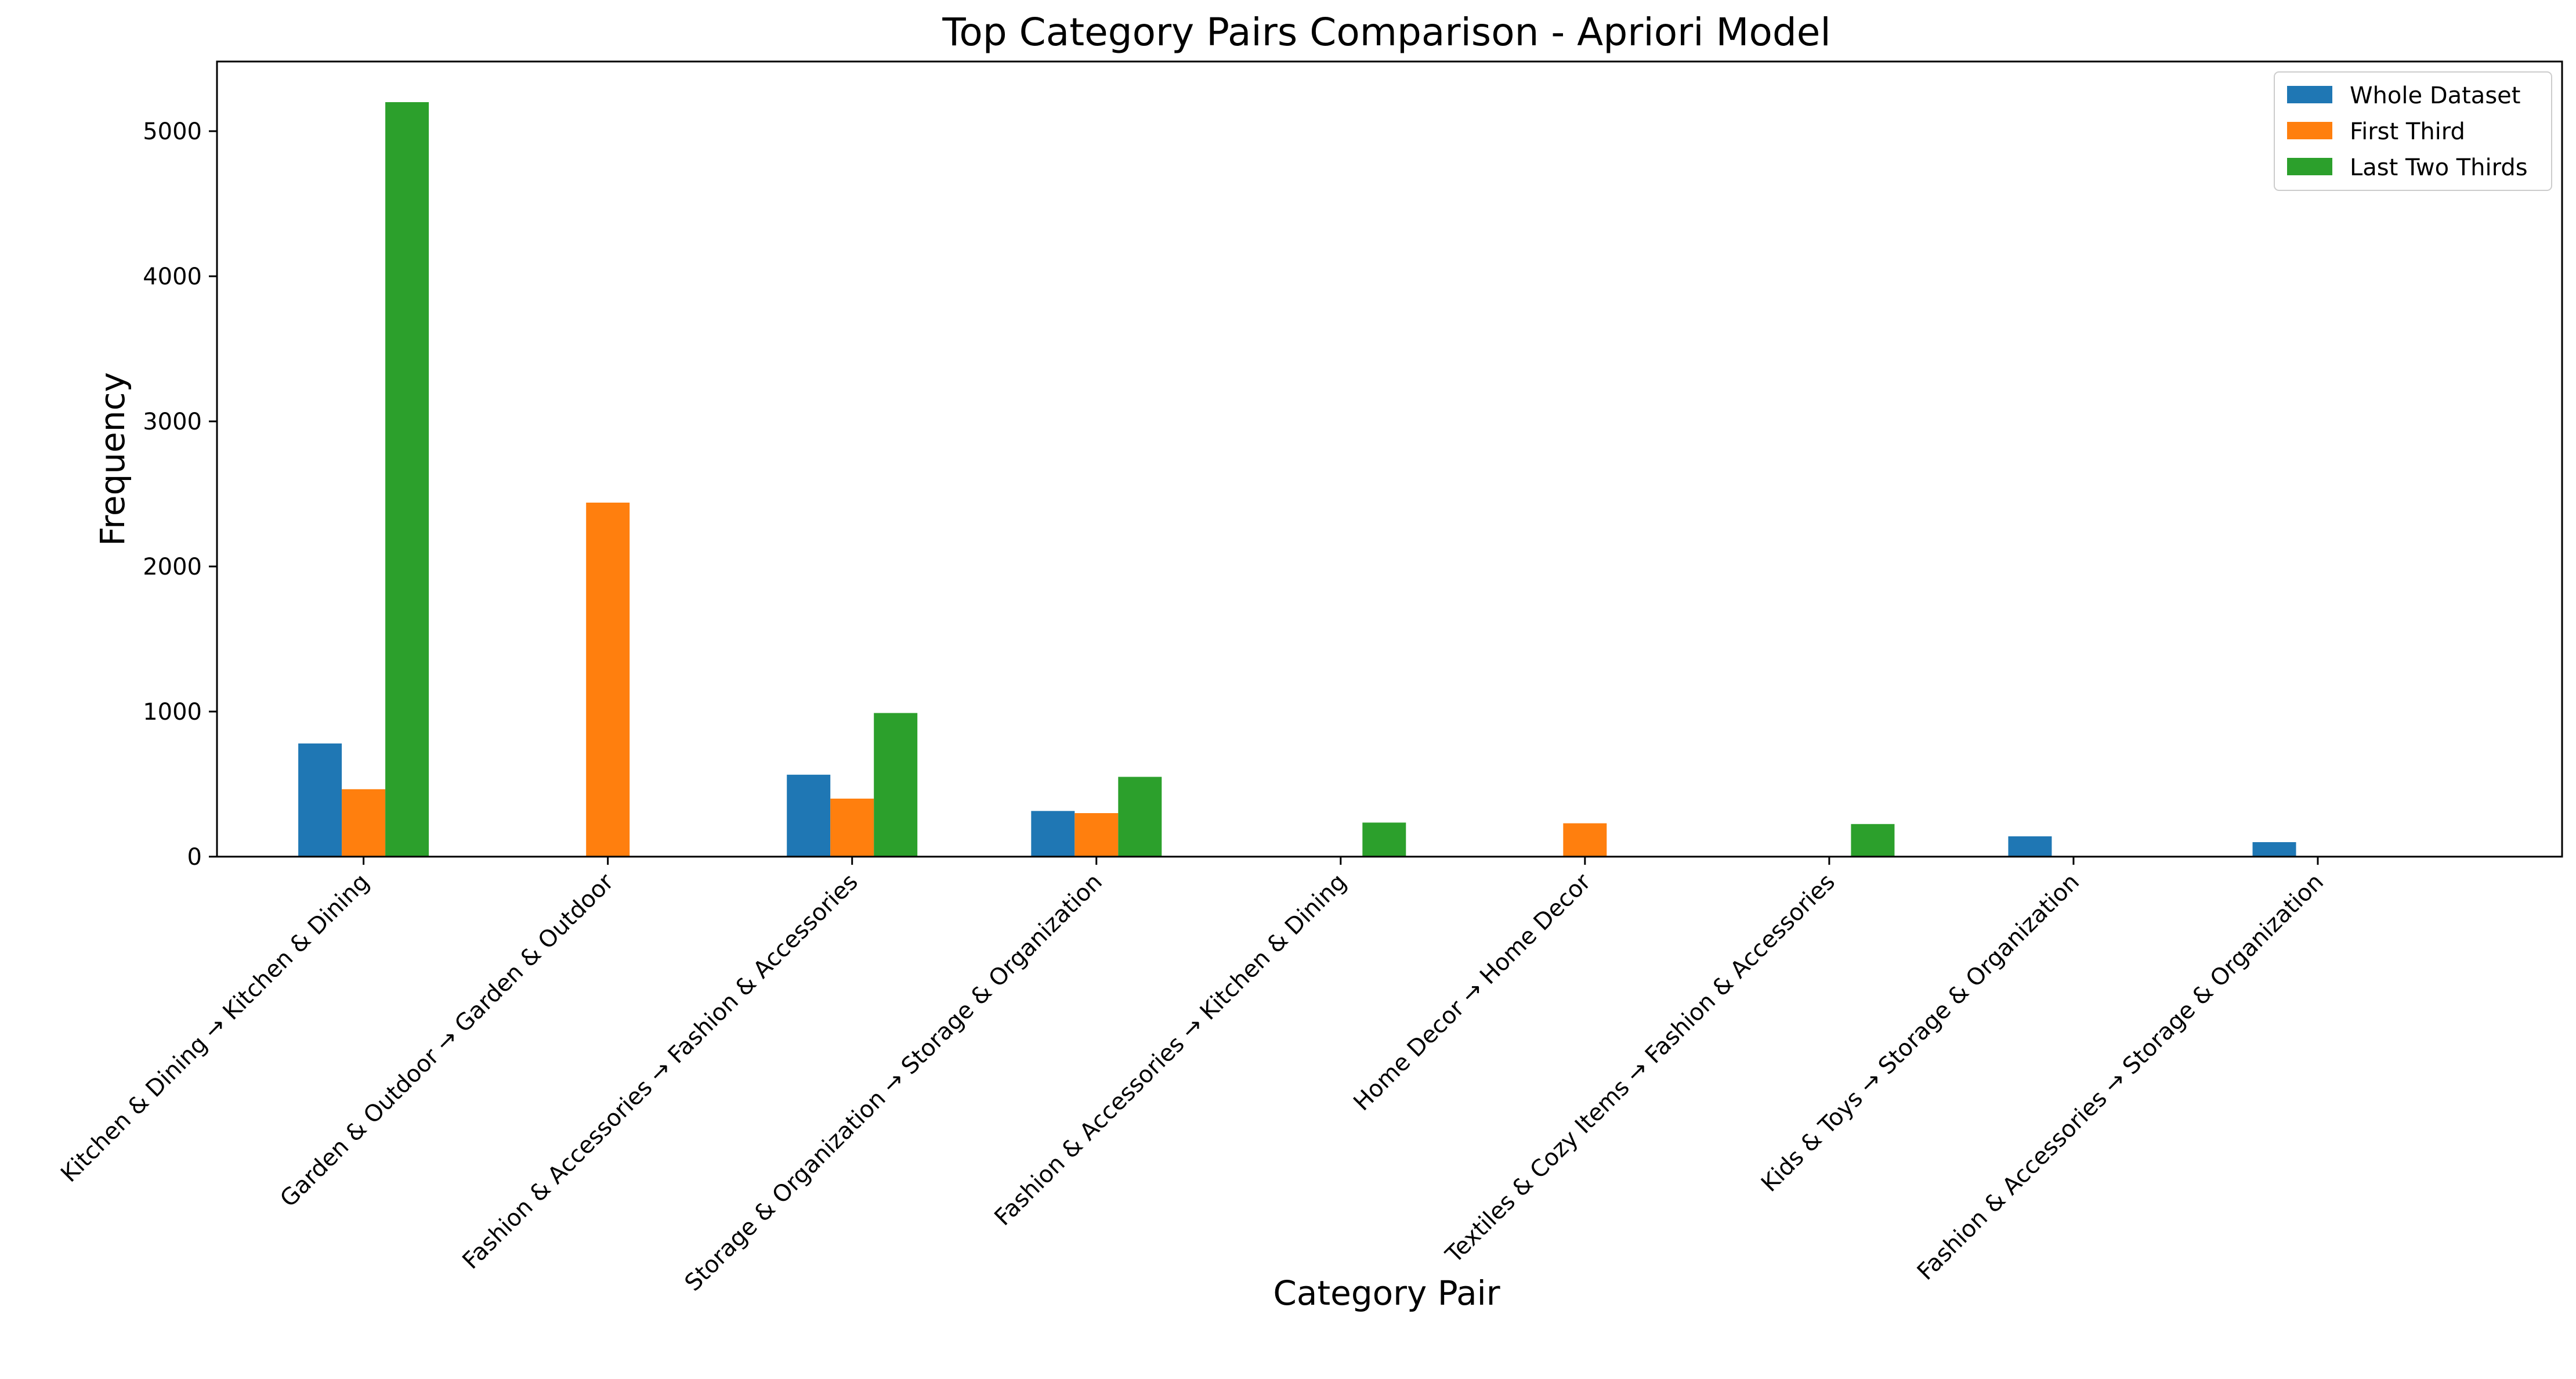 This screenshot has height=1379, width=2576. Describe the element at coordinates (180, 494) in the screenshot. I see `y-axis: 0 1000 2000 3000 4000 5000` at that location.